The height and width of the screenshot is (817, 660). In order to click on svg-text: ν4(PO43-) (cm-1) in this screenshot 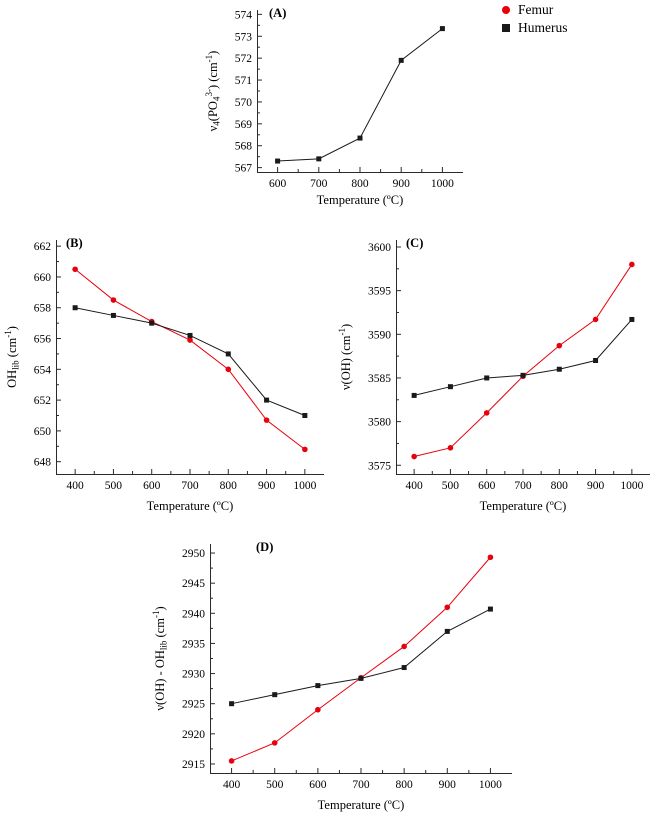, I will do `click(213, 91)`.